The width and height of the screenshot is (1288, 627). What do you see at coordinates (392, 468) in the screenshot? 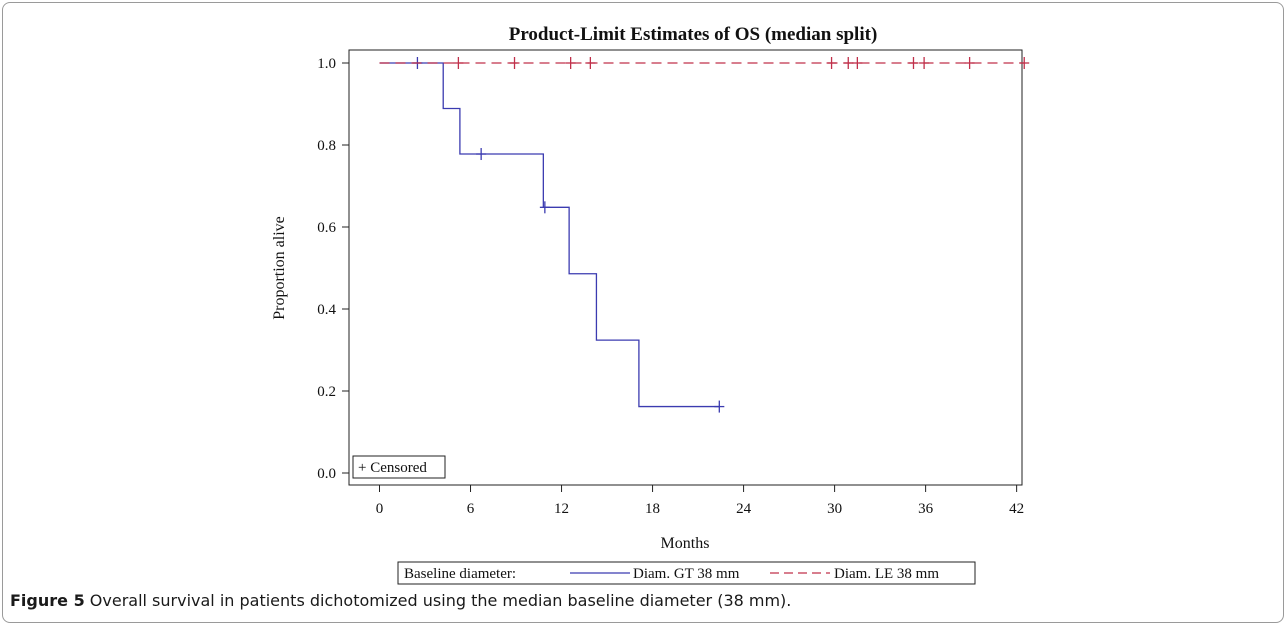
I see `censored-legend-text: + Censored` at bounding box center [392, 468].